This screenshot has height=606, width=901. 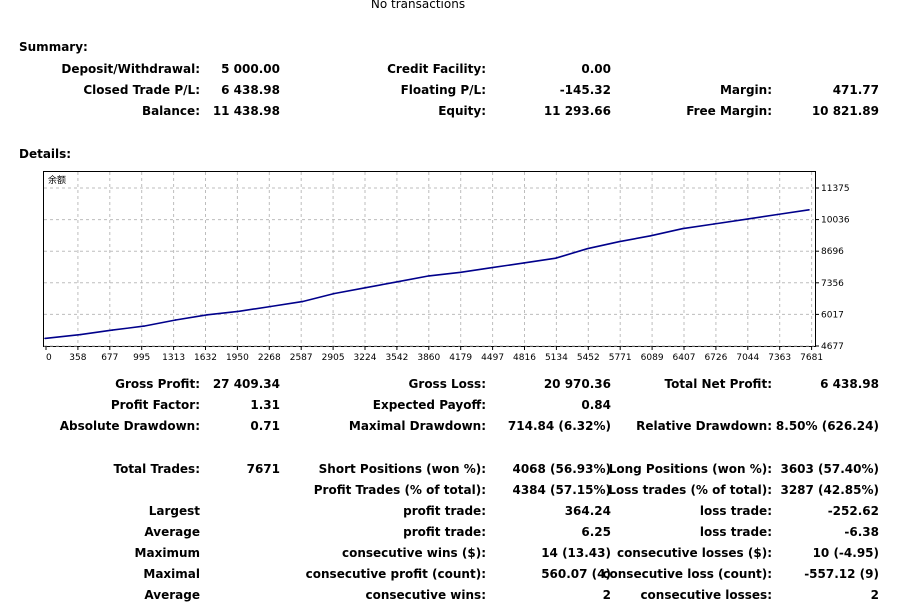 I want to click on y-tick-label: 7356, so click(x=832, y=284).